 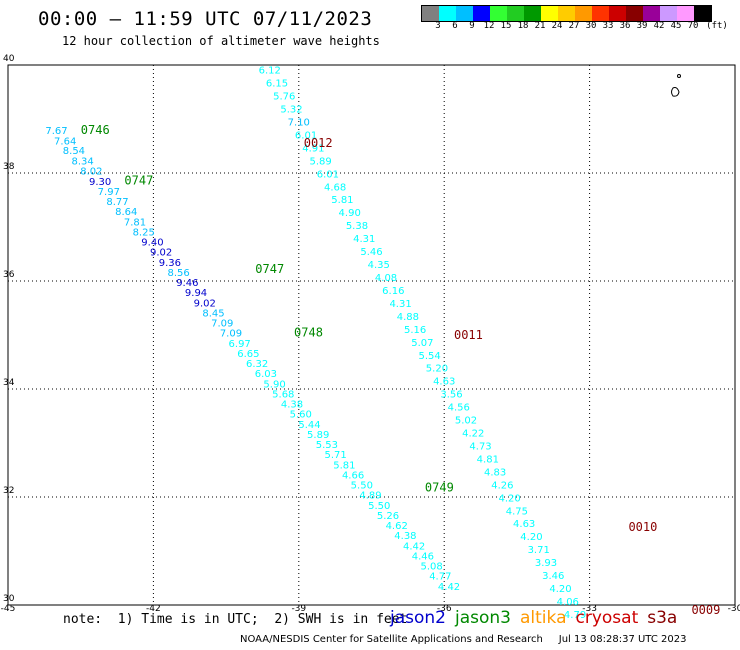 I want to click on wave-height-value: 4.66, so click(x=353, y=476).